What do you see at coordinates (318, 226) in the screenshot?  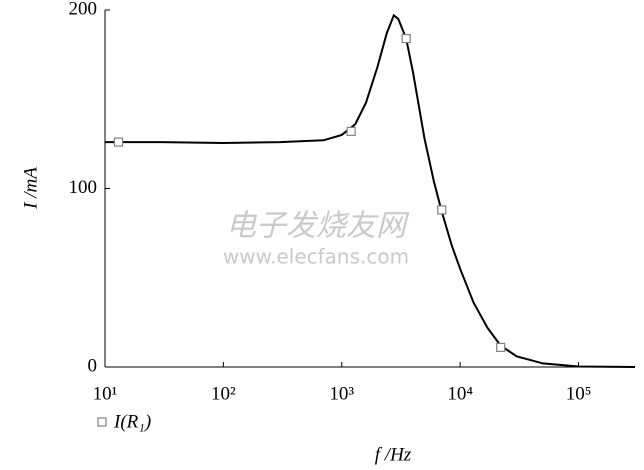 I see `watermark: 电子发烧友网` at bounding box center [318, 226].